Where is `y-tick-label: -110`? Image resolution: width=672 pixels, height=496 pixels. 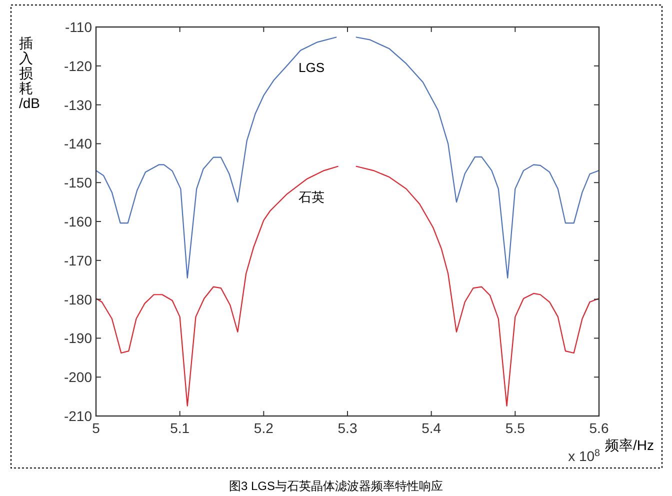 y-tick-label: -110 is located at coordinates (78, 27).